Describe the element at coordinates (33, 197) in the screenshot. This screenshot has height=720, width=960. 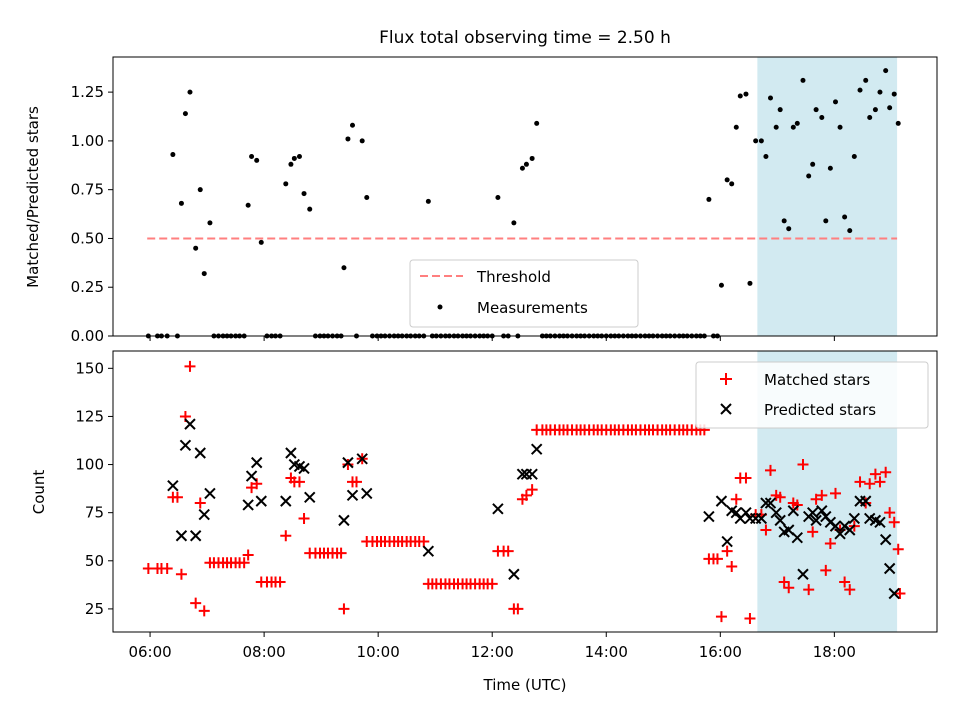
I see `y-axis-label: Matched/Predicted stars` at that location.